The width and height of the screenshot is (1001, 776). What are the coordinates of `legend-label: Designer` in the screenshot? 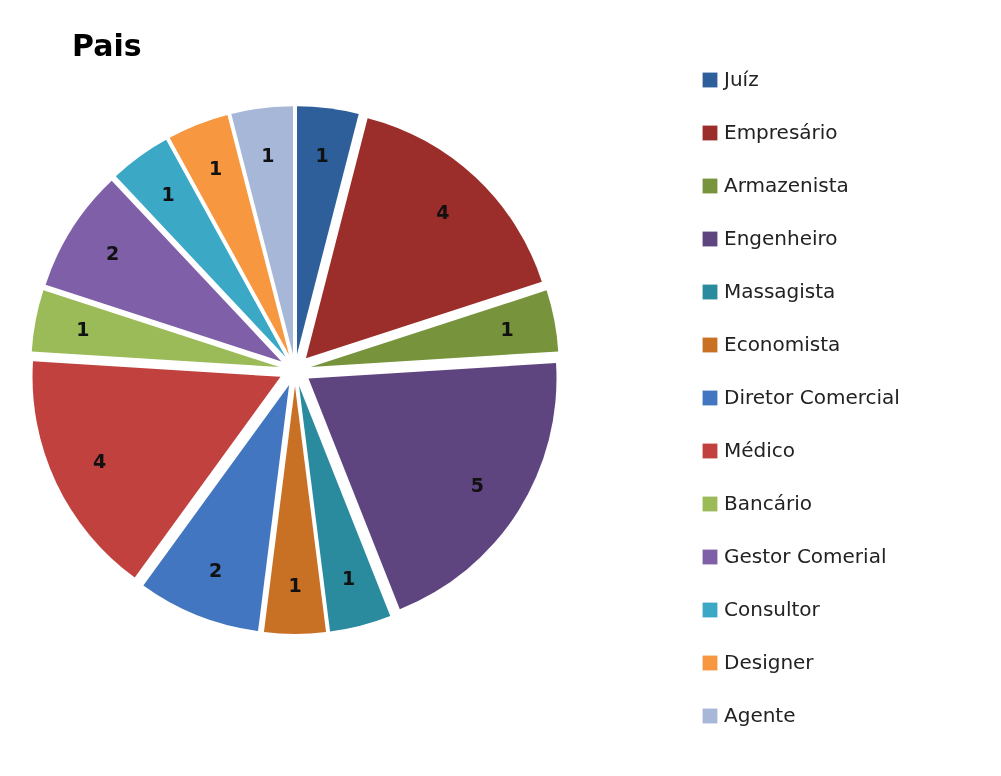 It's located at (769, 662).